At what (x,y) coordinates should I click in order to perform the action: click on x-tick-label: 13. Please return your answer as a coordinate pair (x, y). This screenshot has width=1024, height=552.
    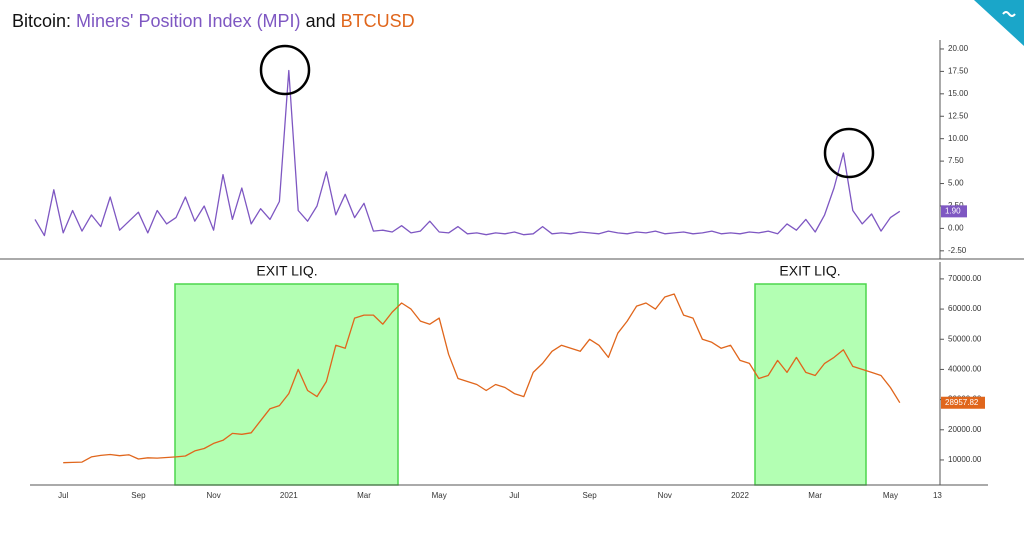
    Looking at the image, I should click on (937, 495).